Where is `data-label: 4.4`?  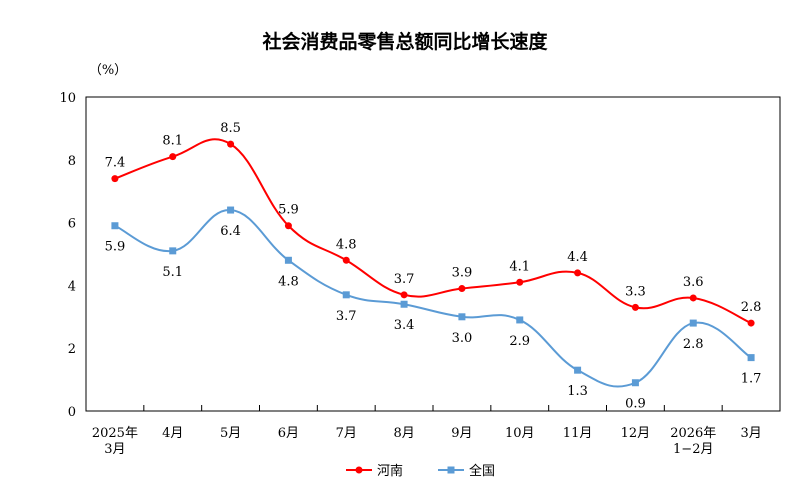
data-label: 4.4 is located at coordinates (577, 257).